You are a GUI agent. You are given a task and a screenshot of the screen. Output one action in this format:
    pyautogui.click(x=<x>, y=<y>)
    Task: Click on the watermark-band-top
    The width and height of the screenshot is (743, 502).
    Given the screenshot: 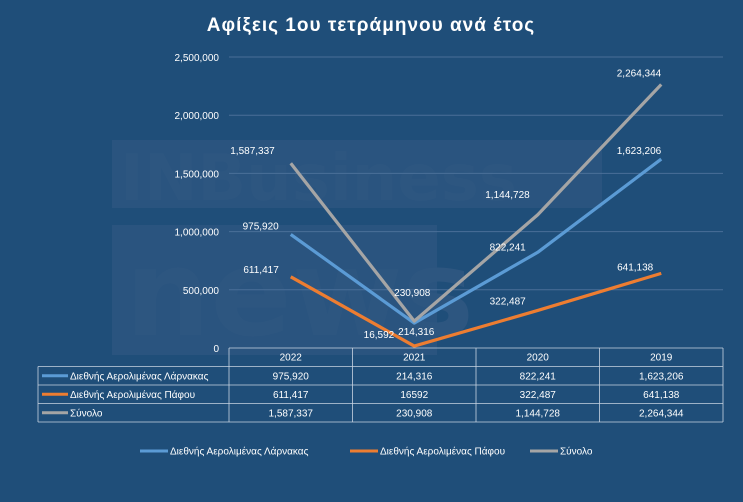 What is the action you would take?
    pyautogui.click(x=357, y=174)
    